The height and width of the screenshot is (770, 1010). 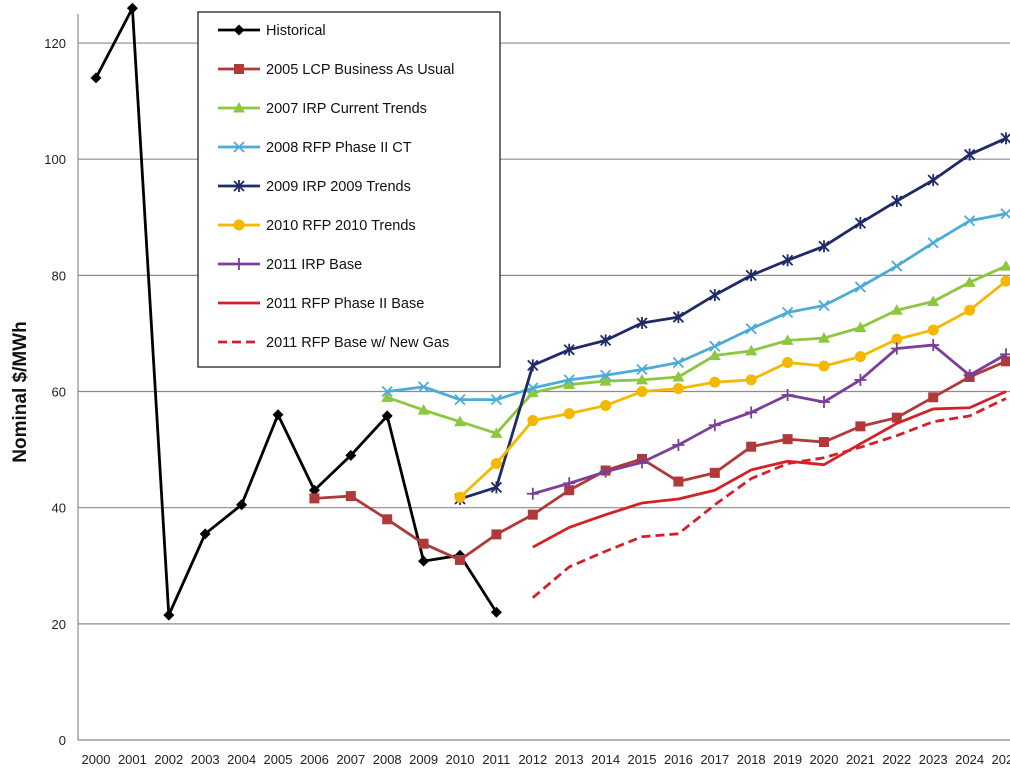 I want to click on x-tick-label: 2005, so click(x=278, y=759).